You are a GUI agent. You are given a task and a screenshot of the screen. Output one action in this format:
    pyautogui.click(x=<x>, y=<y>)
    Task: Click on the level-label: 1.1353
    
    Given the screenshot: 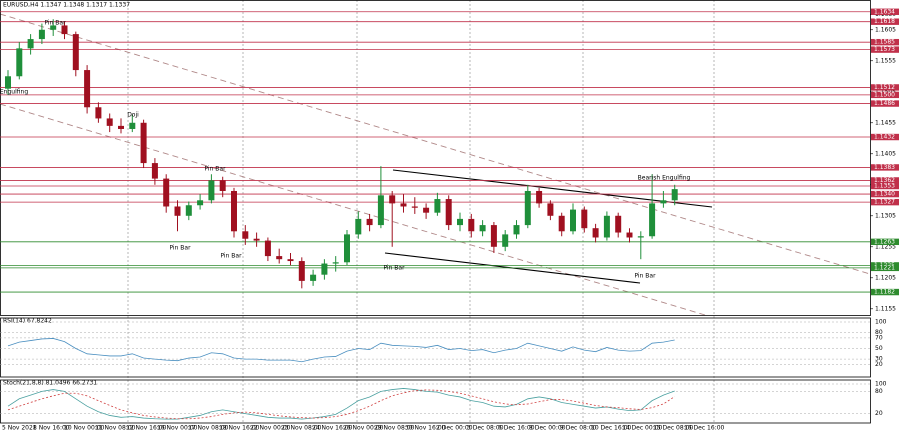 What is the action you would take?
    pyautogui.click(x=884, y=186)
    